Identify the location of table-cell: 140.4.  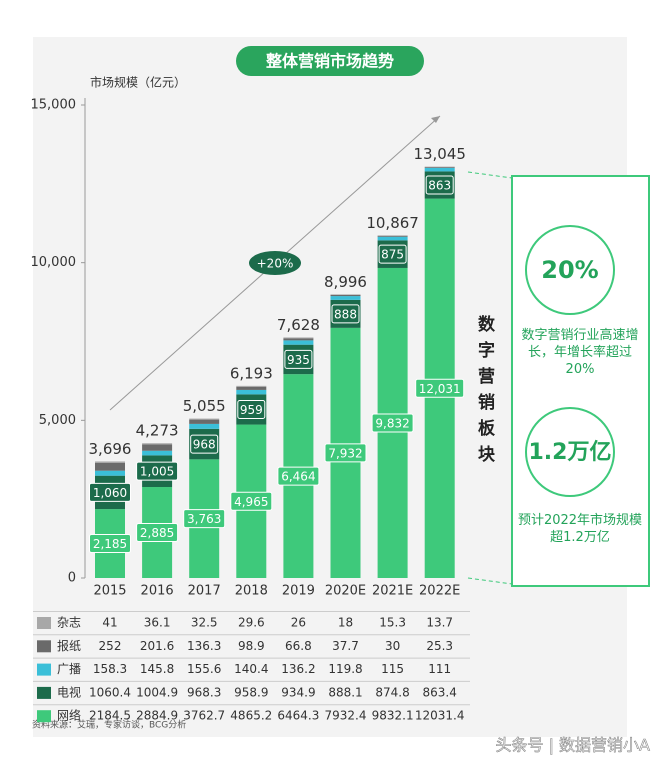
(251, 669).